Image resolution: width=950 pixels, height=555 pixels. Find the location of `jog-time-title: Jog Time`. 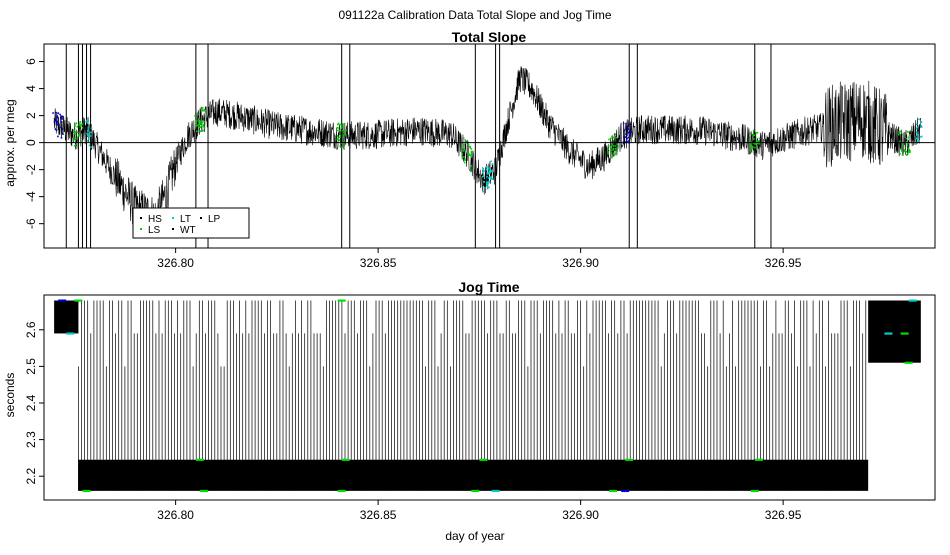

jog-time-title: Jog Time is located at coordinates (488, 287).